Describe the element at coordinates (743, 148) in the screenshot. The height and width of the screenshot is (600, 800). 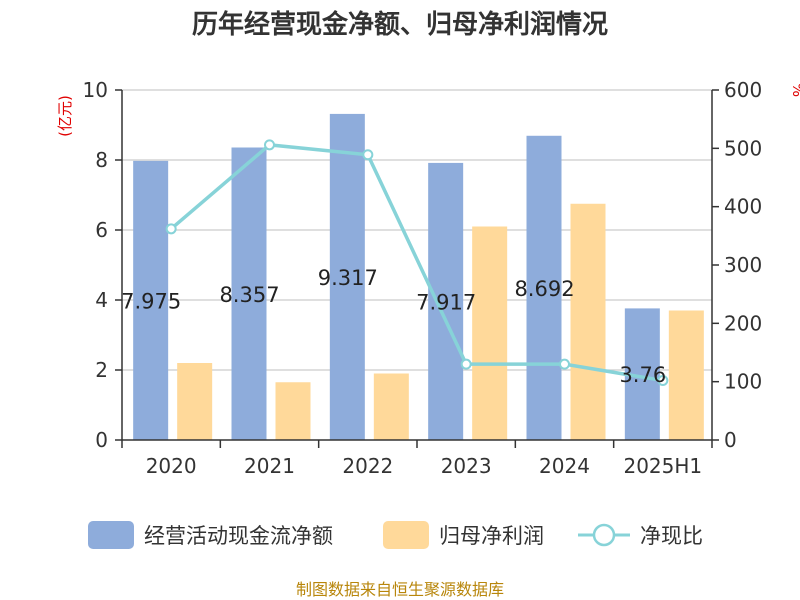
I see `right-tick-label: 500` at that location.